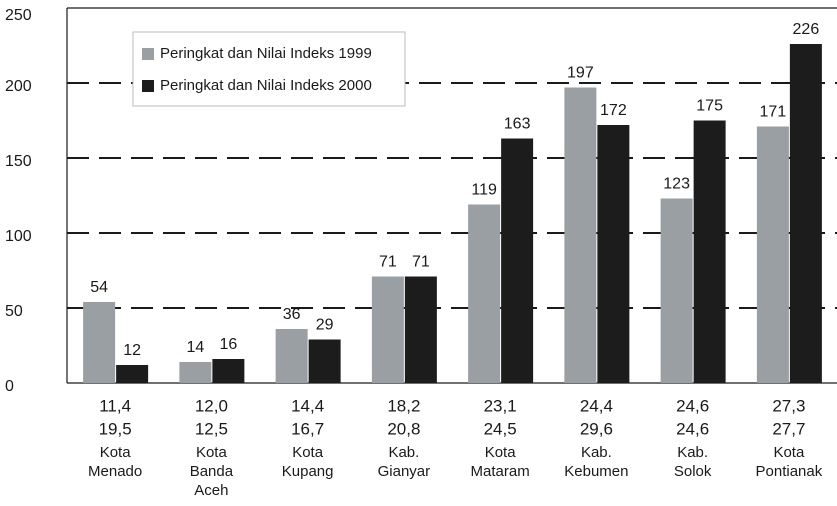 The height and width of the screenshot is (506, 837). I want to click on value-label: 12, so click(132, 350).